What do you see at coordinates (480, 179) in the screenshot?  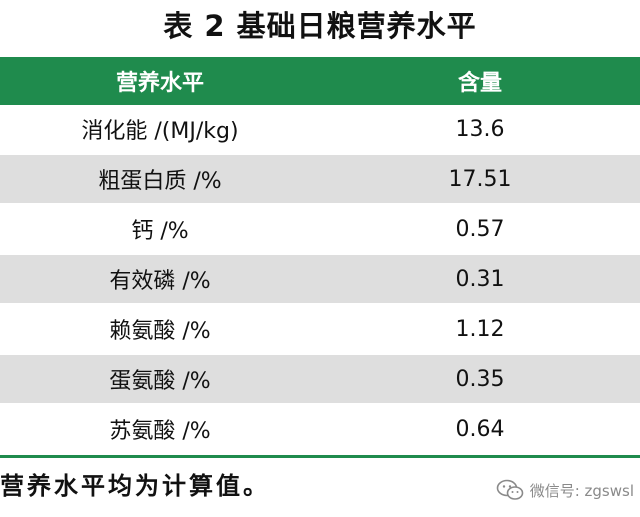 I see `row-value: 17.51` at bounding box center [480, 179].